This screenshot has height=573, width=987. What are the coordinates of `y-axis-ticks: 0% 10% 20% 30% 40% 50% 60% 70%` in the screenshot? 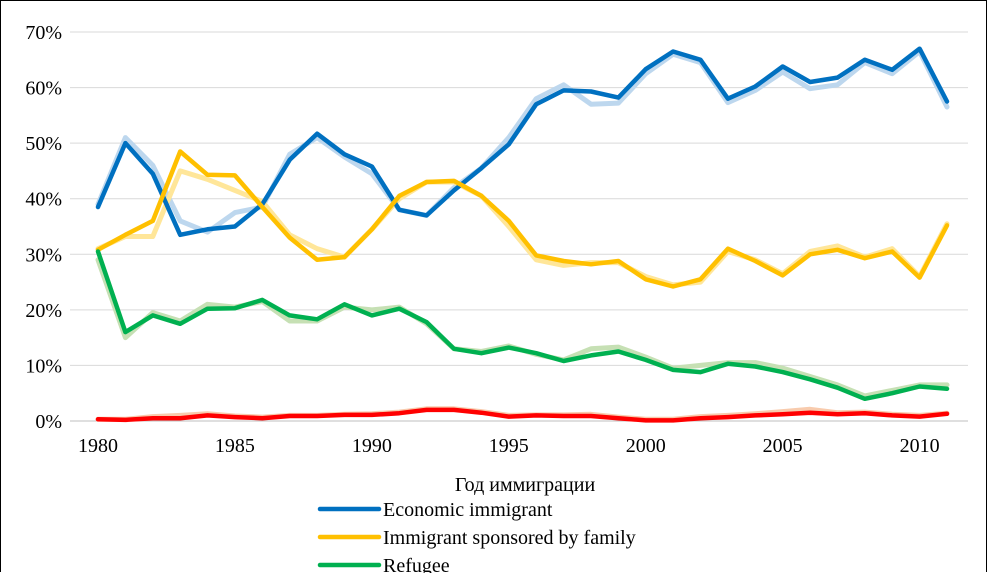 It's located at (43, 227).